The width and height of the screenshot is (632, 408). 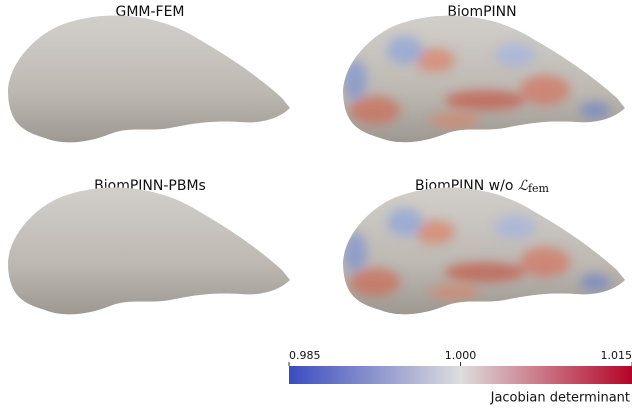 What do you see at coordinates (481, 12) in the screenshot?
I see `panel-title: BiomPINN` at bounding box center [481, 12].